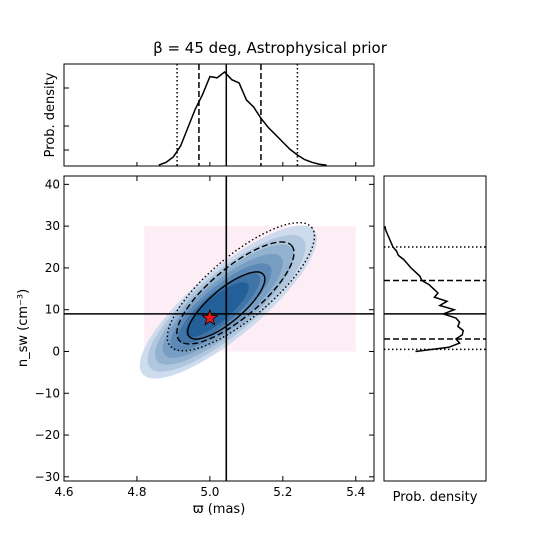 Image resolution: width=540 pixels, height=540 pixels. I want to click on y-tick-label: −20, so click(47, 435).